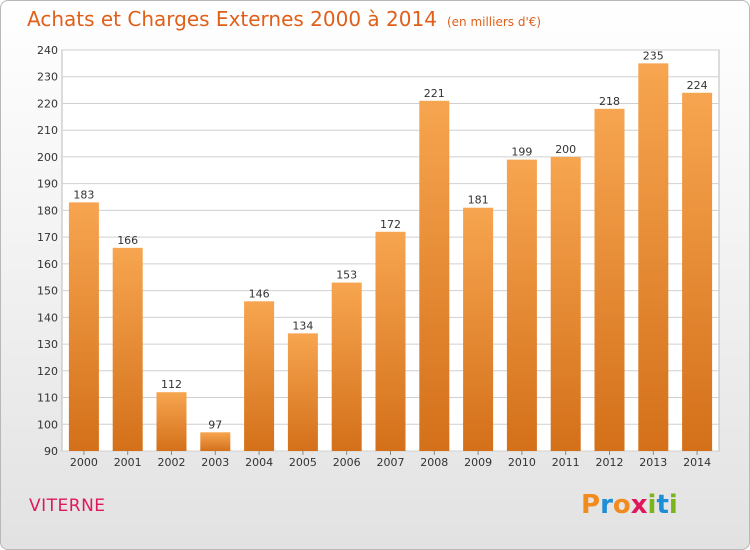 The image size is (750, 550). What do you see at coordinates (610, 462) in the screenshot?
I see `x-tick-label: 2012` at bounding box center [610, 462].